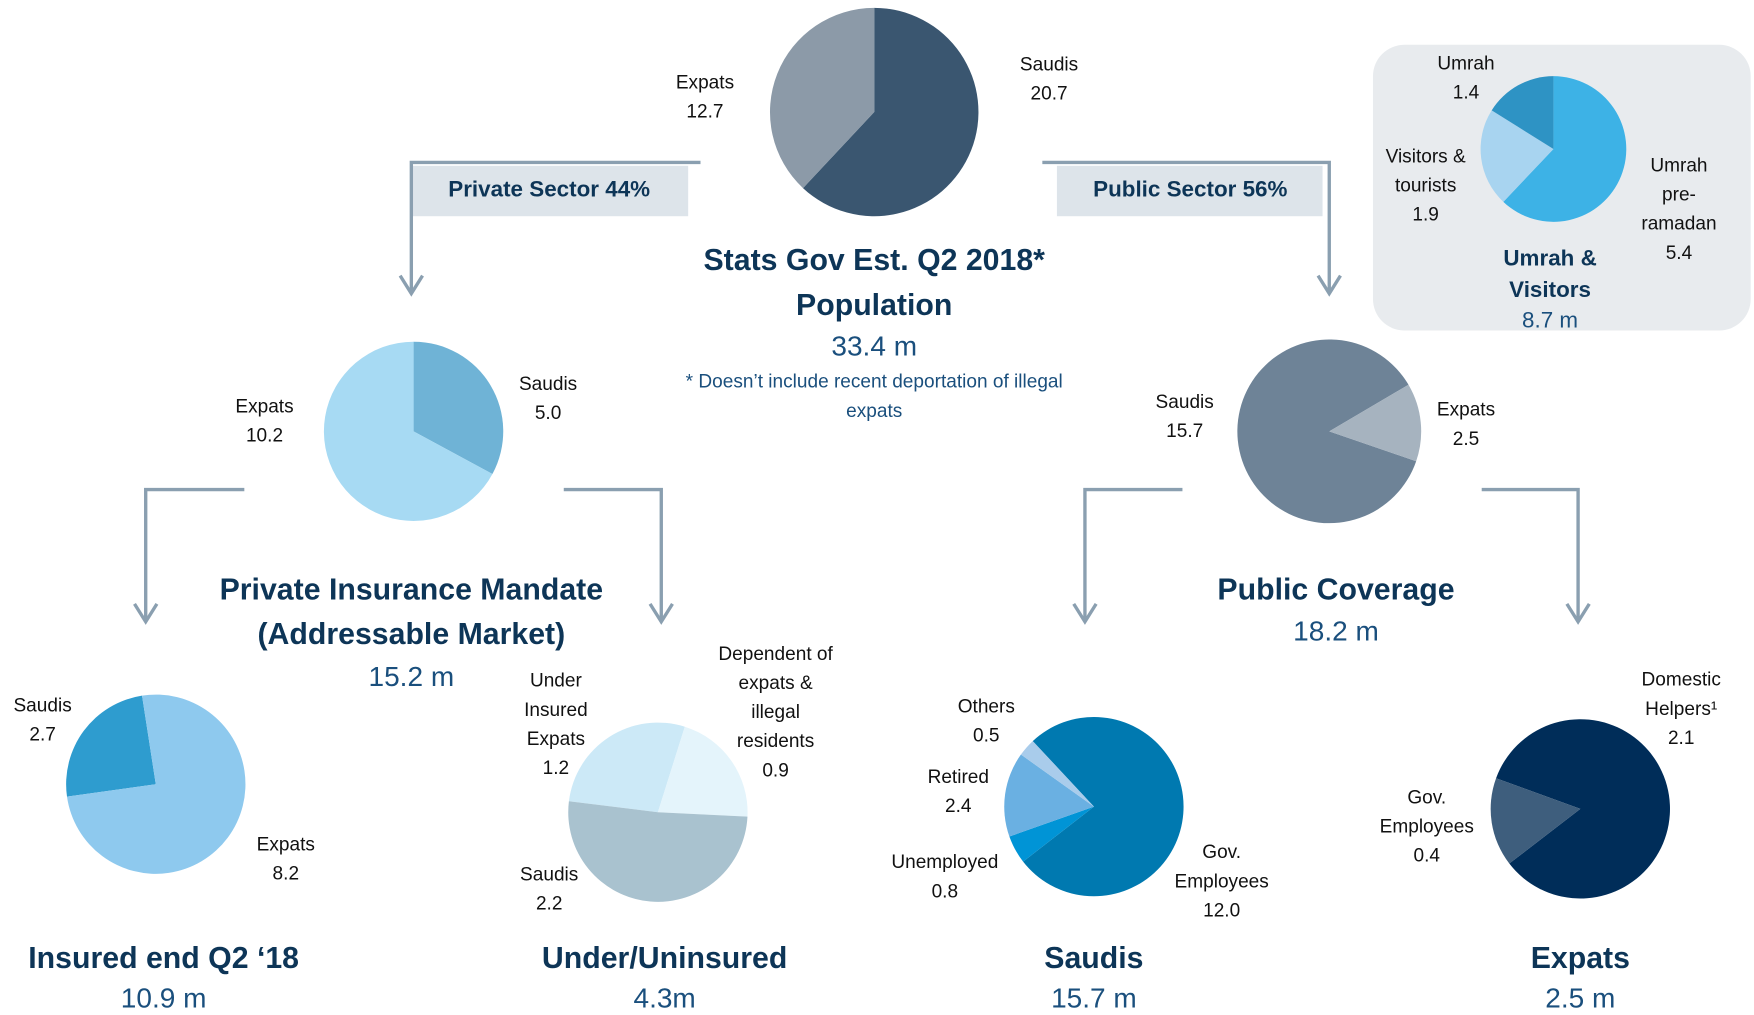  What do you see at coordinates (1094, 958) in the screenshot?
I see `pie-title: Saudis` at bounding box center [1094, 958].